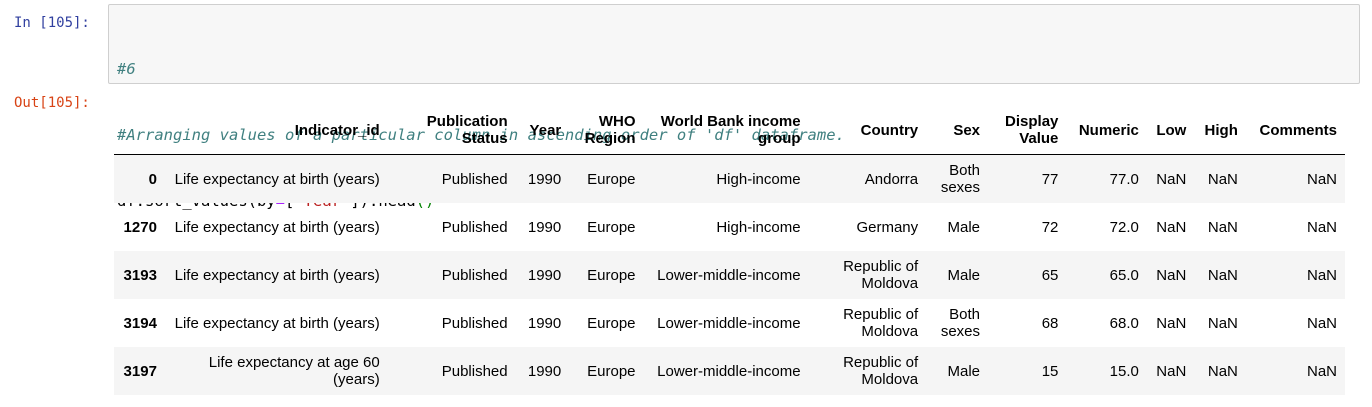 The width and height of the screenshot is (1372, 407). I want to click on cell-numeric: 15.0, so click(1124, 371).